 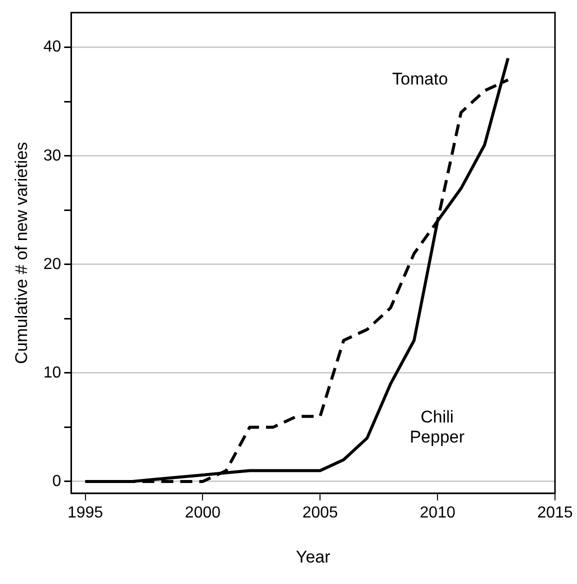 I want to click on y-tick-label: 0, so click(x=57, y=481).